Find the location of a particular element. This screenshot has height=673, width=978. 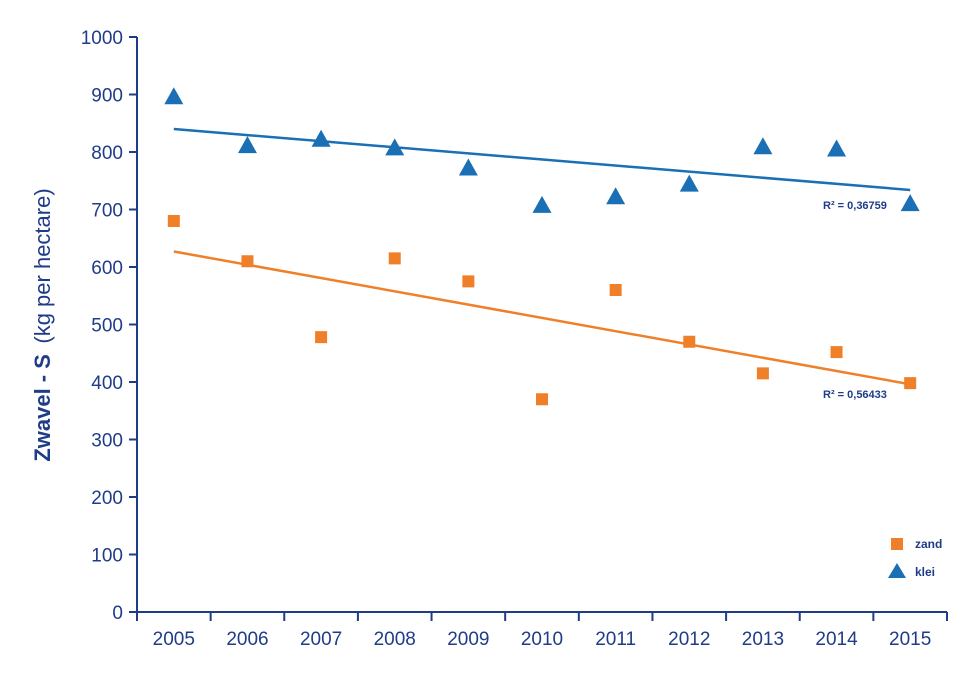

trend-line-klei is located at coordinates (542, 159).